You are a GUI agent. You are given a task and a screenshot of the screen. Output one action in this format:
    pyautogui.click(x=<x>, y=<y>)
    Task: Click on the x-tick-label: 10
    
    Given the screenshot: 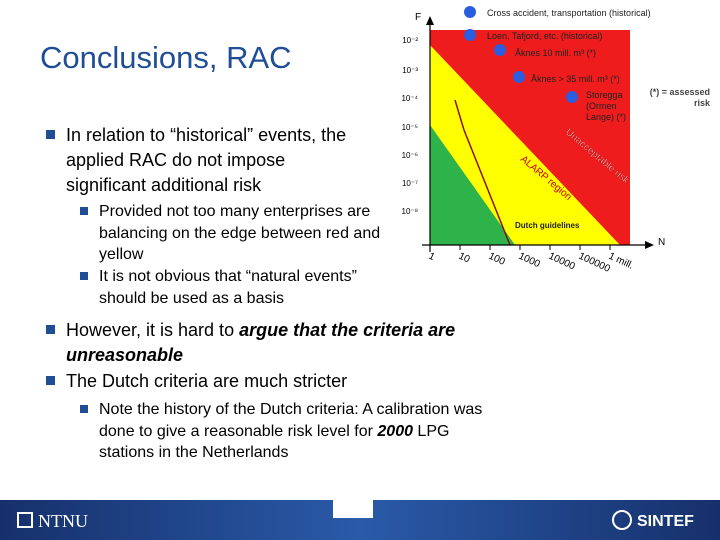 What is the action you would take?
    pyautogui.click(x=464, y=258)
    